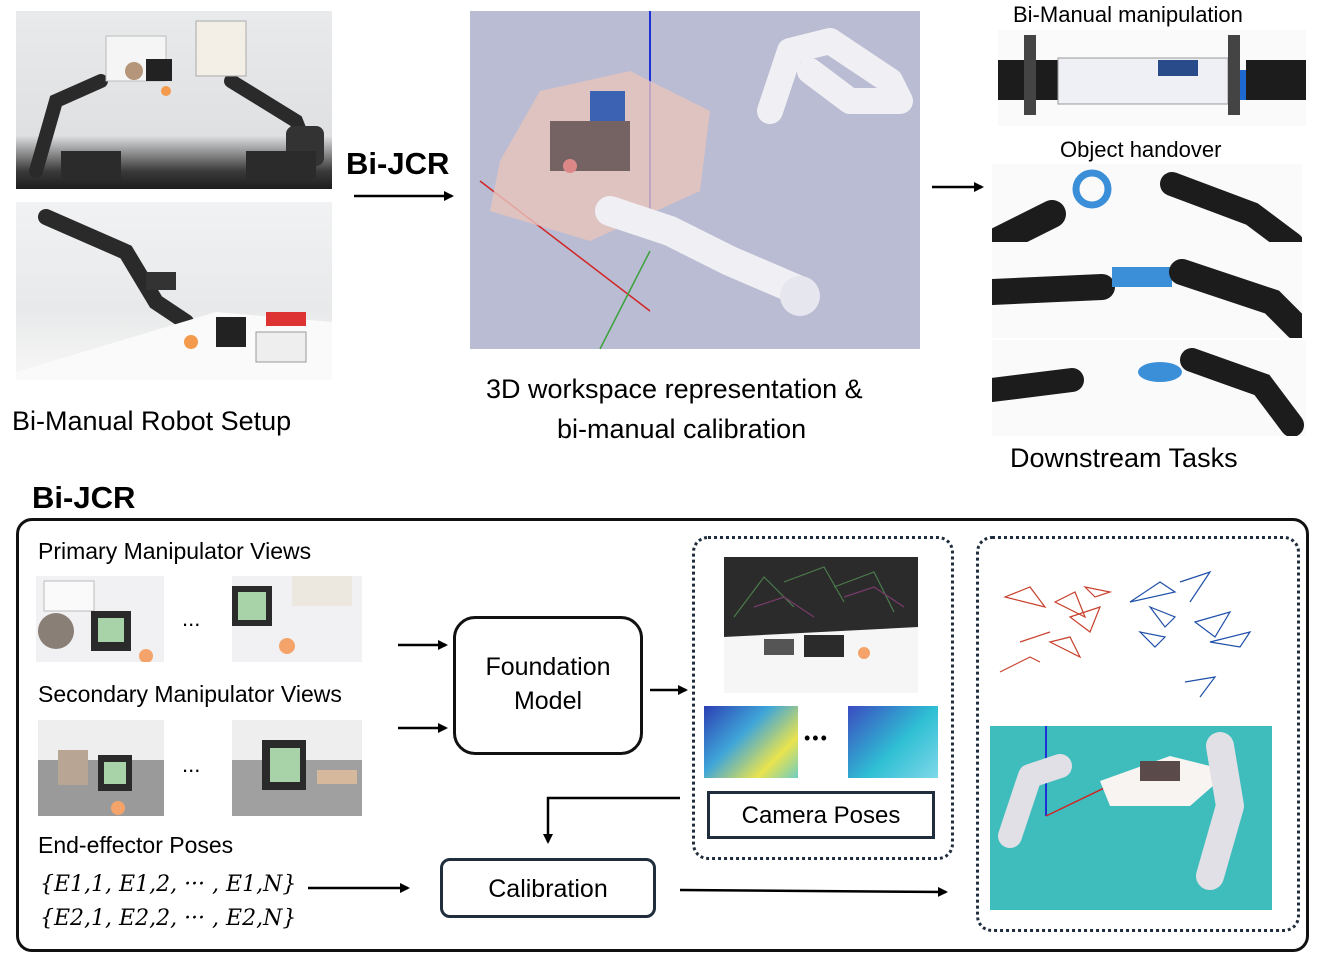  What do you see at coordinates (1131, 818) in the screenshot?
I see `calibrated-scene-render` at bounding box center [1131, 818].